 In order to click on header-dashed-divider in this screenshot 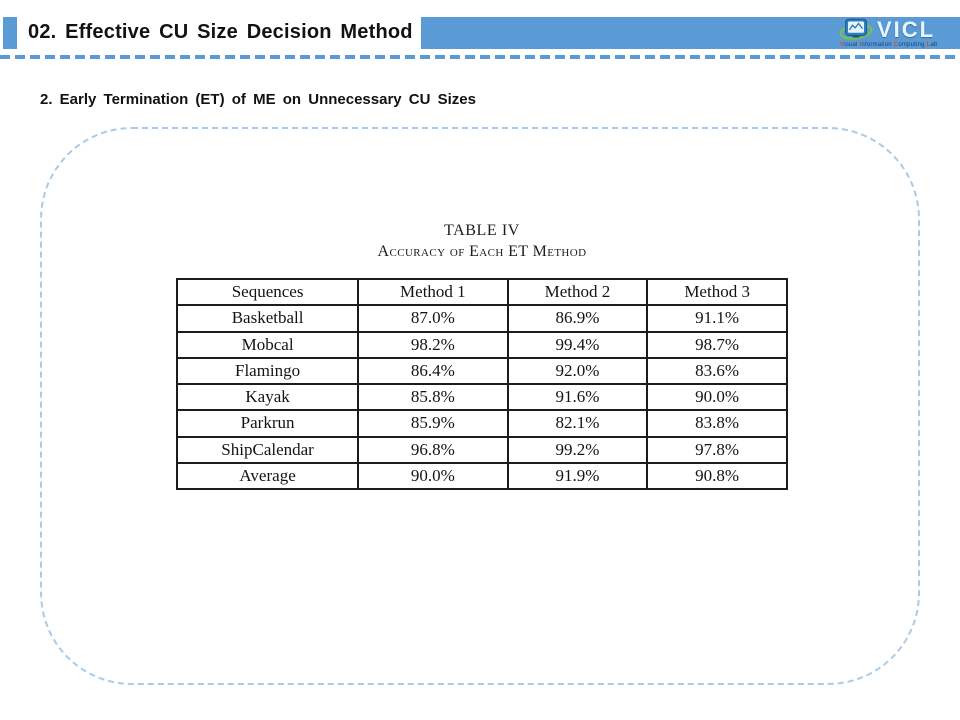, I will do `click(480, 57)`.